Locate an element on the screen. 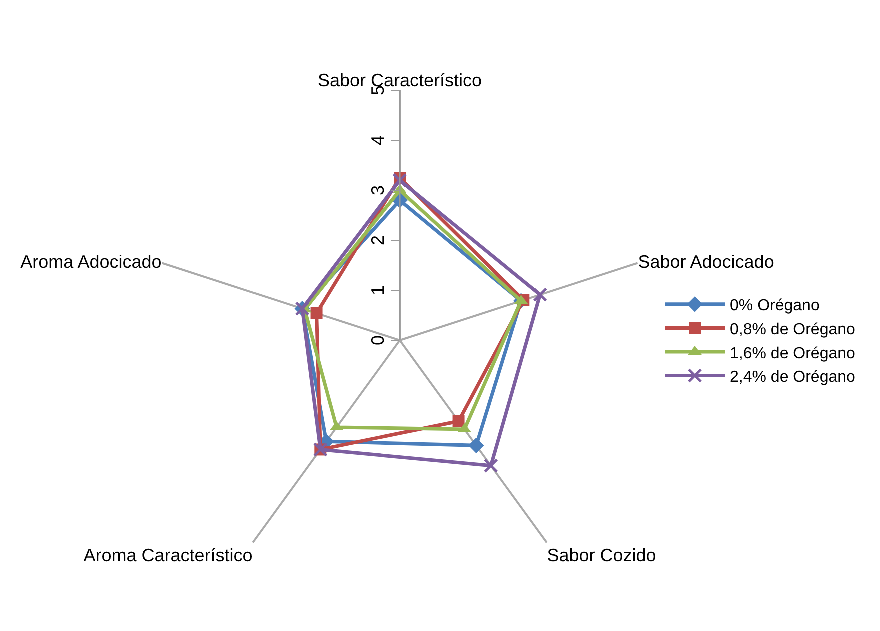 Image resolution: width=880 pixels, height=631 pixels. legend-label: 2,4% de Orégano is located at coordinates (793, 377).